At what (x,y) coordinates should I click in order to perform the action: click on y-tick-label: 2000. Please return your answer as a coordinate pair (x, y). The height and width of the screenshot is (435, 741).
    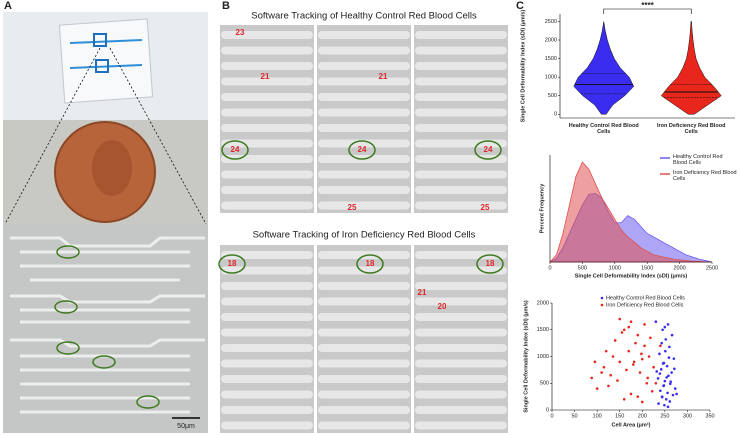
    Looking at the image, I should click on (543, 303).